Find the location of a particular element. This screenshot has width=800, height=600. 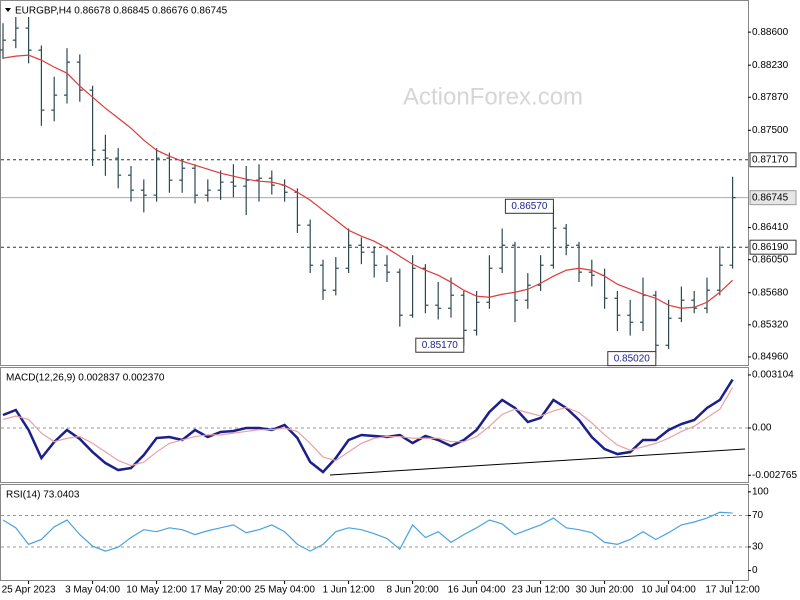

x-tick-label: 1 Jun 12:00 is located at coordinates (348, 590).